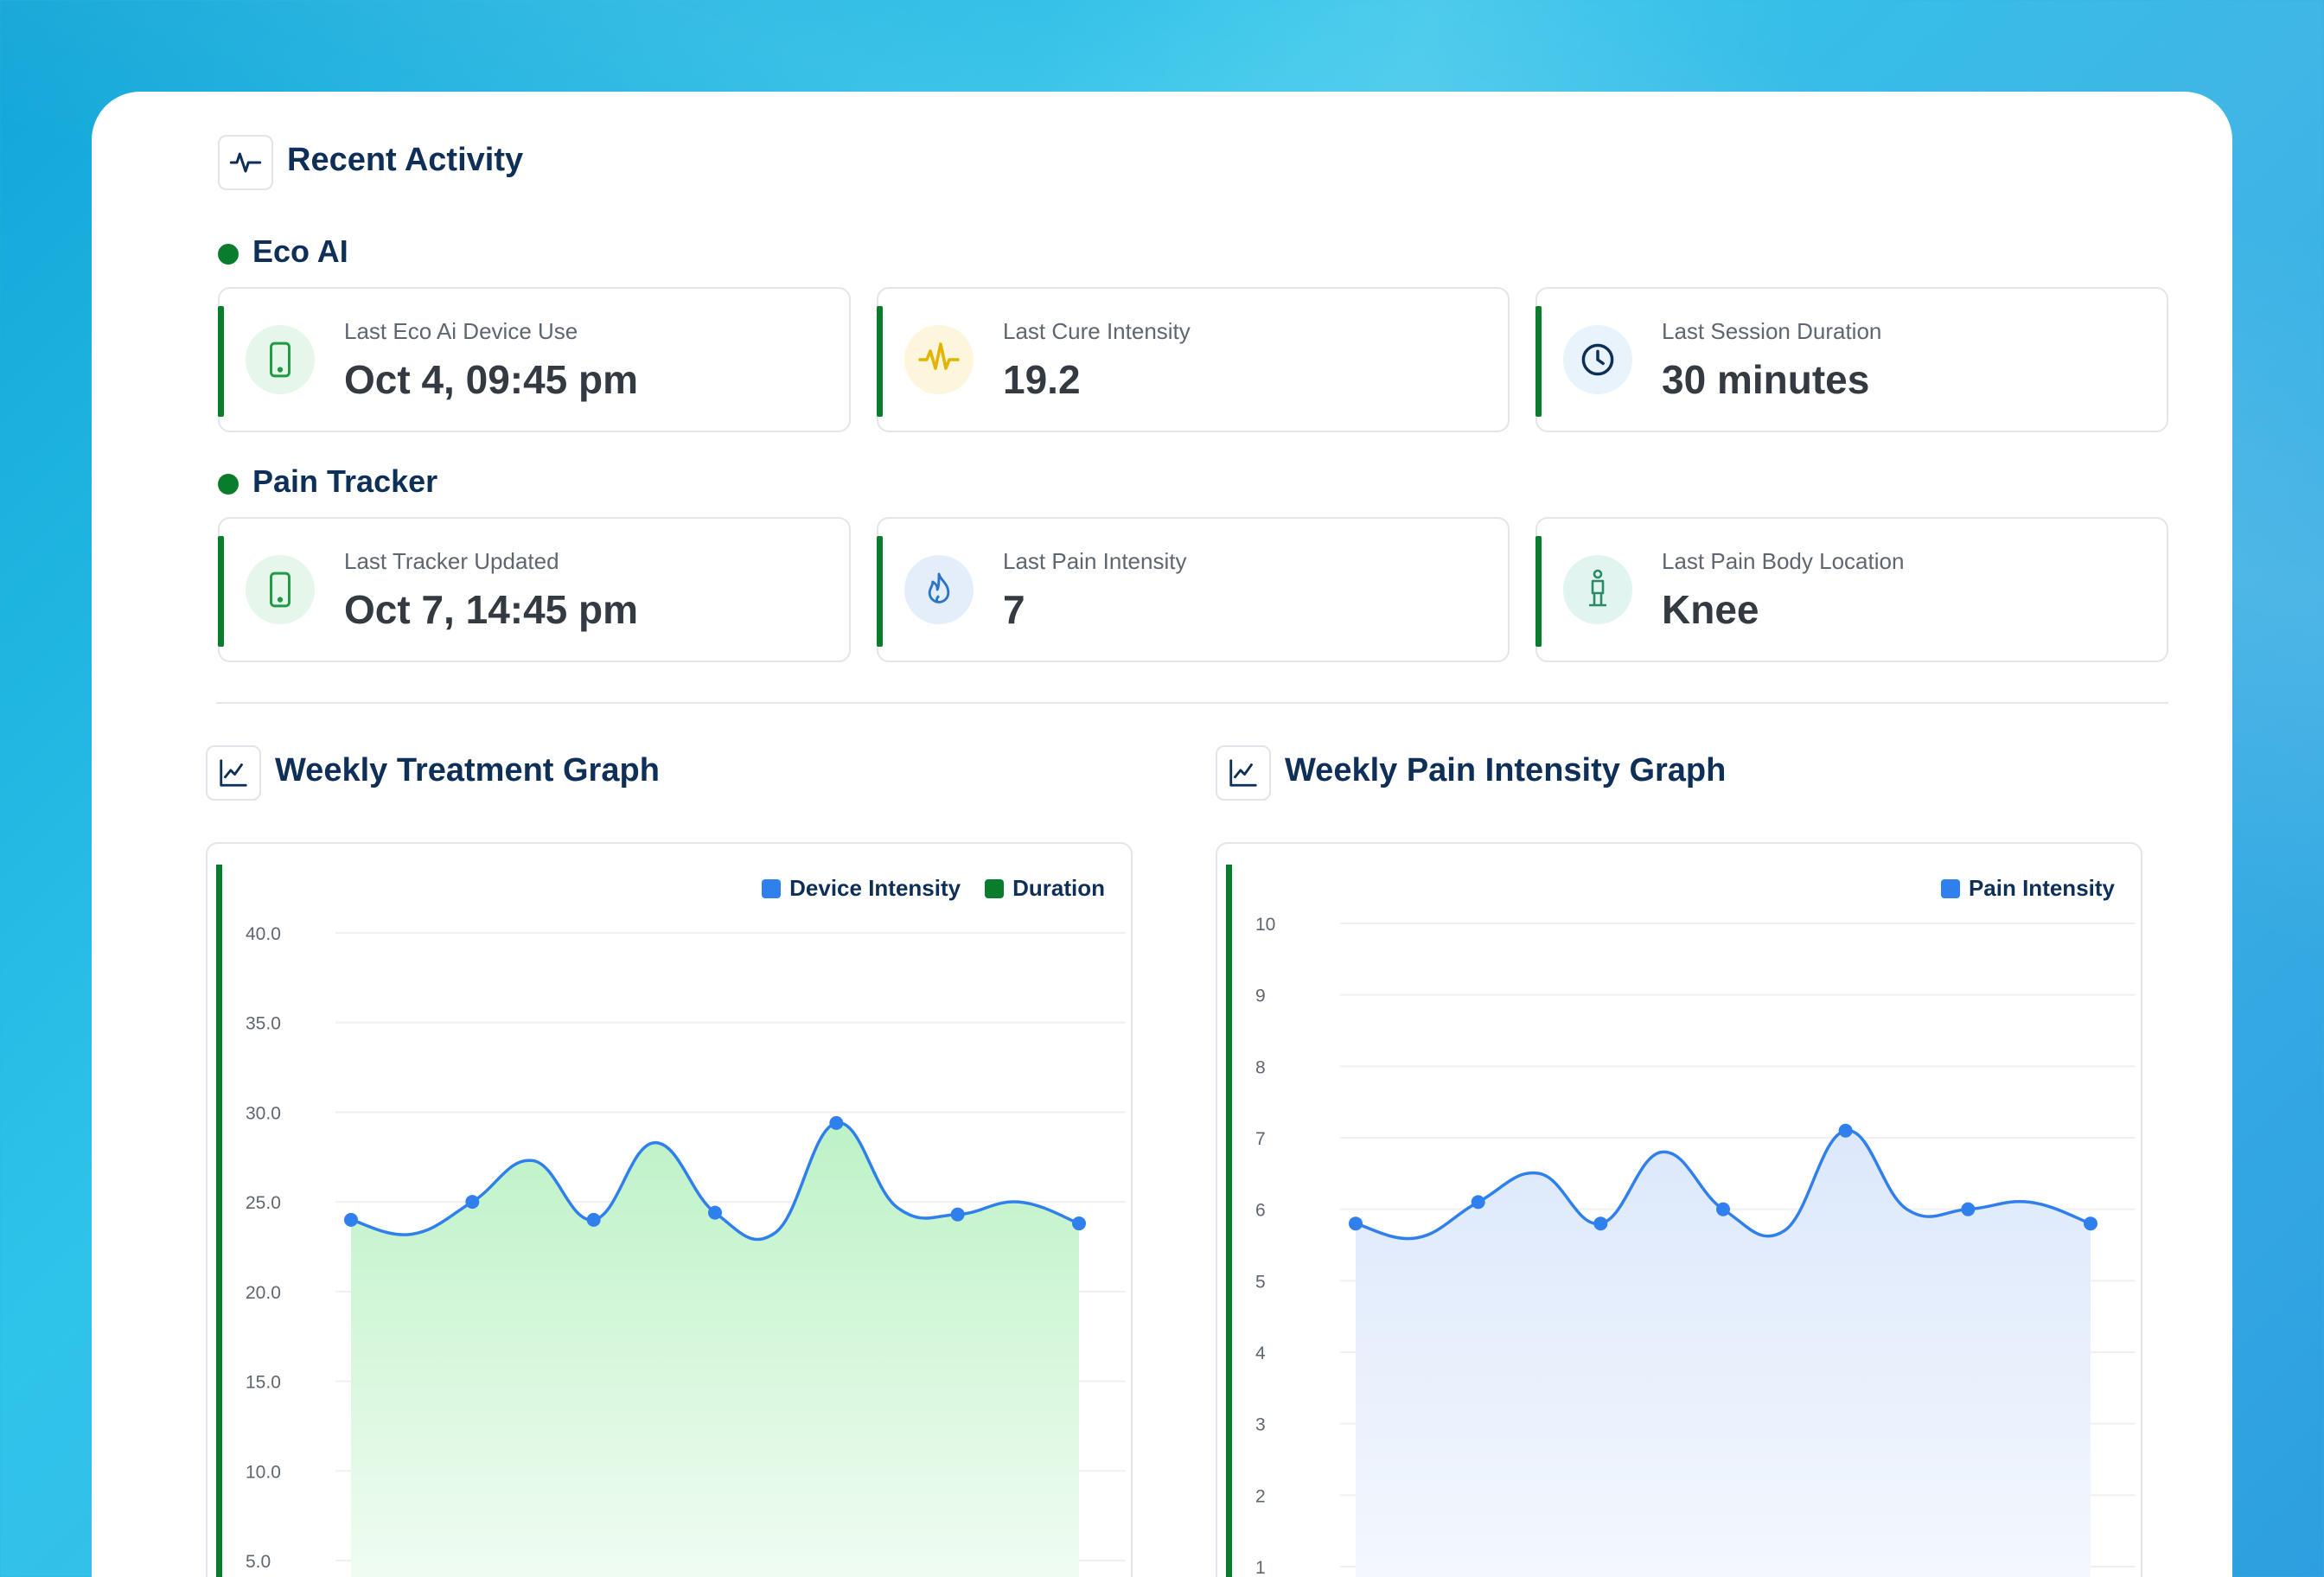  What do you see at coordinates (1265, 925) in the screenshot?
I see `y-tick-label: 10` at bounding box center [1265, 925].